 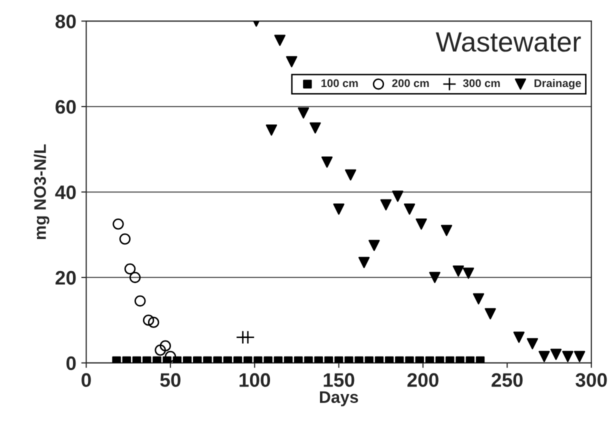 What do you see at coordinates (507, 380) in the screenshot?
I see `x-tick-label: 250` at bounding box center [507, 380].